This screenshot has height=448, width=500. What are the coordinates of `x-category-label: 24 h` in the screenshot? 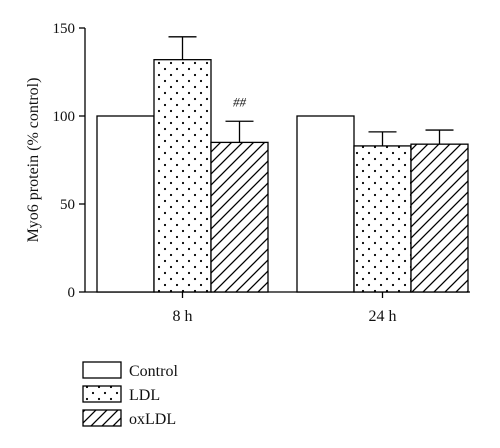 It's located at (383, 316).